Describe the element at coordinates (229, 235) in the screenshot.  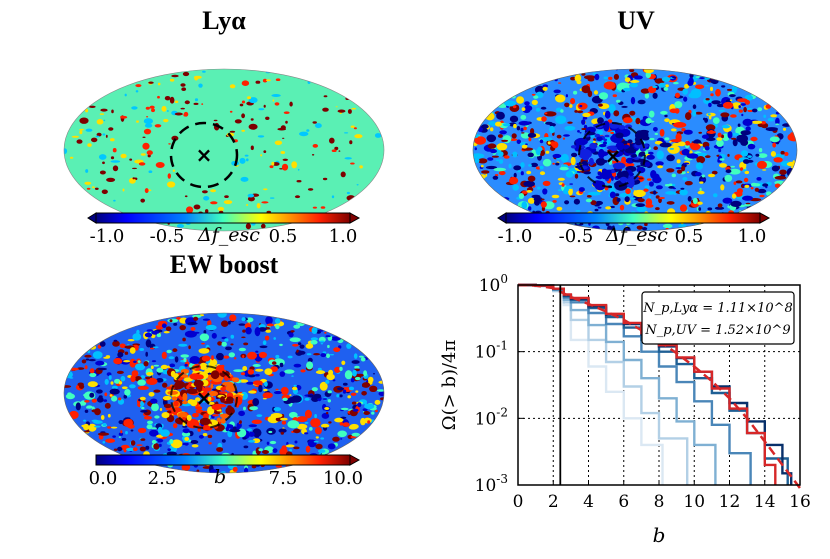
I see `lya-cb-label: Δf_esc` at that location.